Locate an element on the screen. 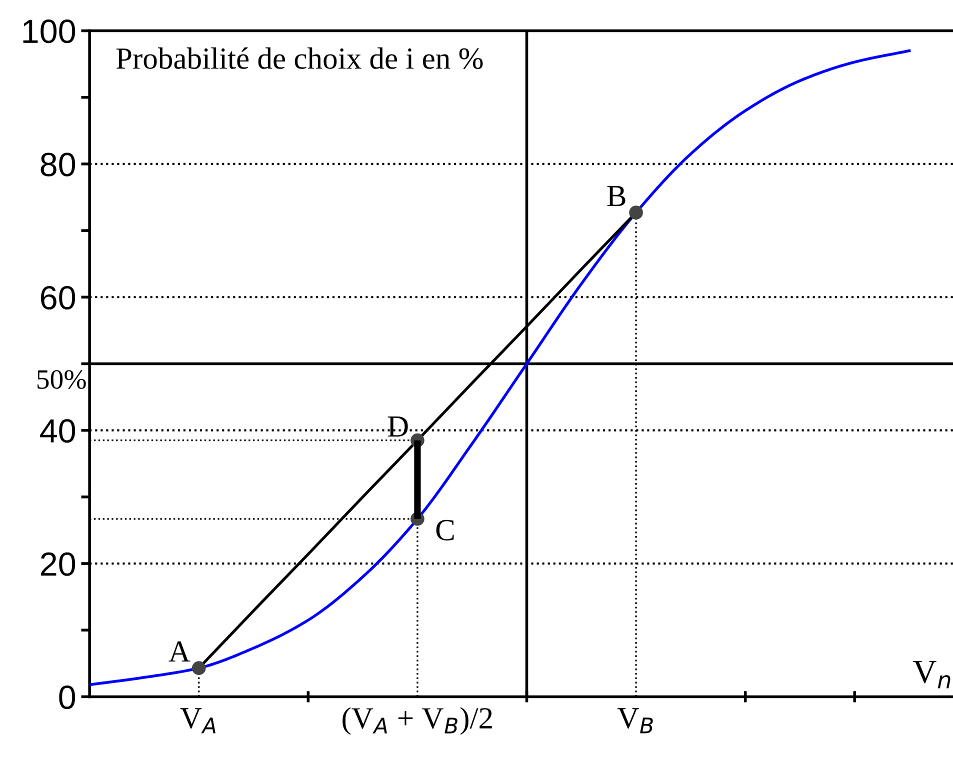  x-tick-label: V$_{B}$ is located at coordinates (635, 721).